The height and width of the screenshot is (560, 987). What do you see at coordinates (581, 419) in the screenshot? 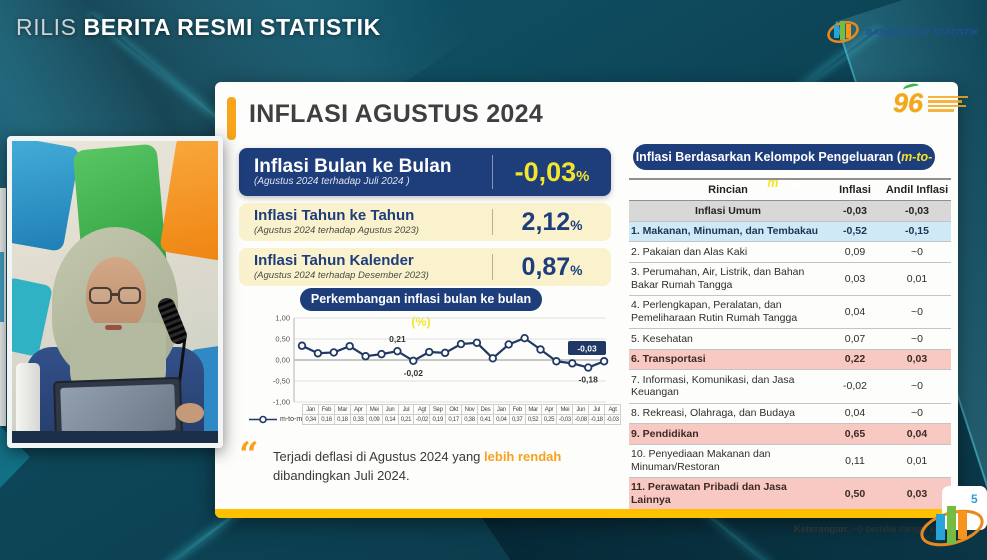
I see `value-label: -0,08` at bounding box center [581, 419].